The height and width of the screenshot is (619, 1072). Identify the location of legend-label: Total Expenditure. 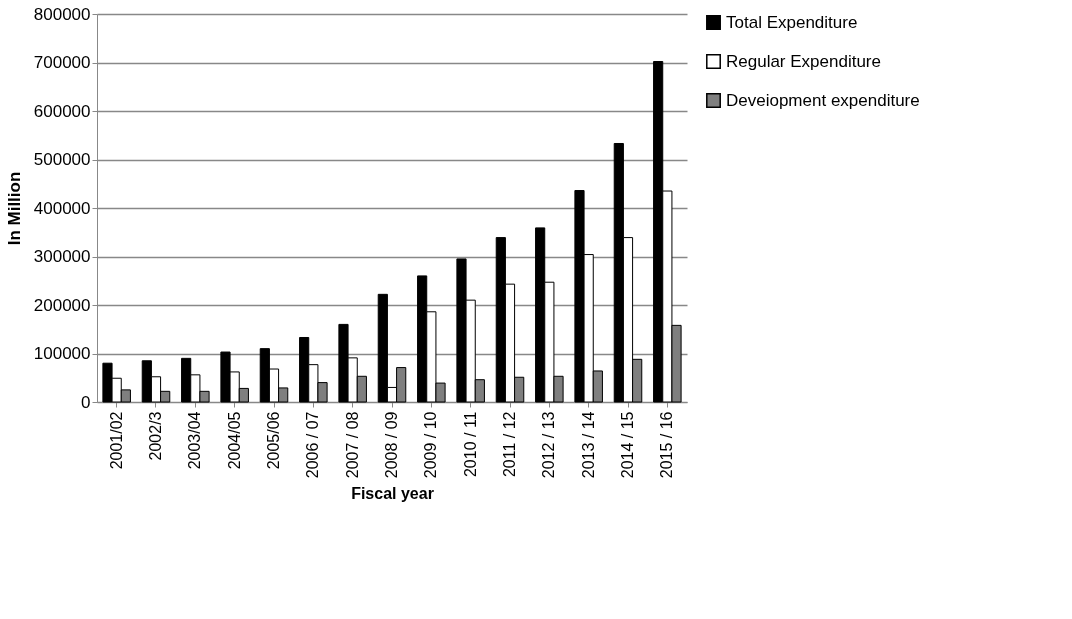
(792, 22).